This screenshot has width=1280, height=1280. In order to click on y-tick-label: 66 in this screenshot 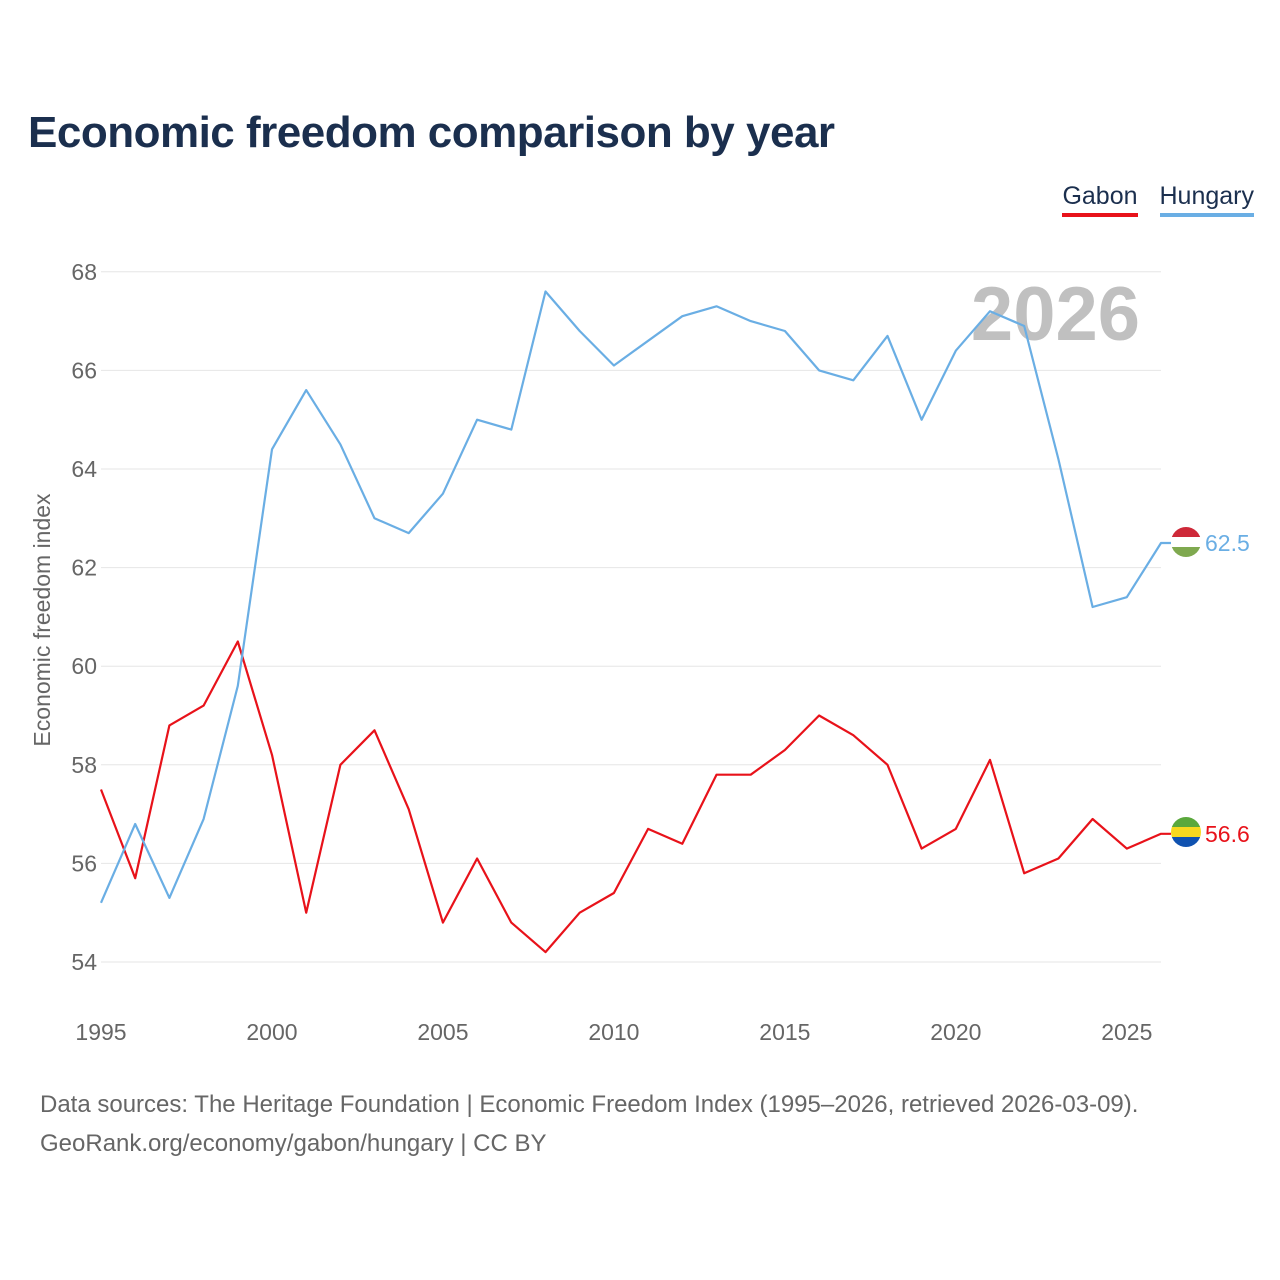, I will do `click(84, 370)`.